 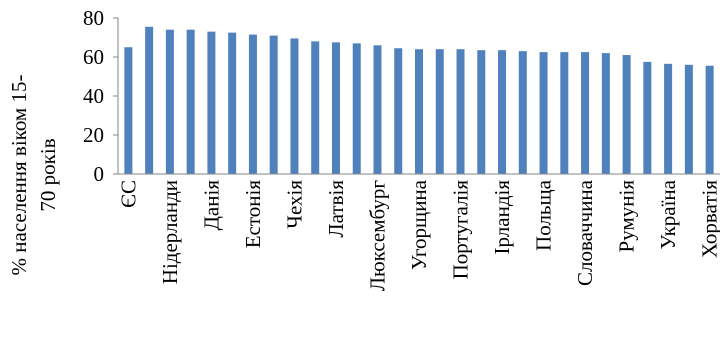 What do you see at coordinates (294, 204) in the screenshot?
I see `x-tick-label: Чехія` at bounding box center [294, 204].